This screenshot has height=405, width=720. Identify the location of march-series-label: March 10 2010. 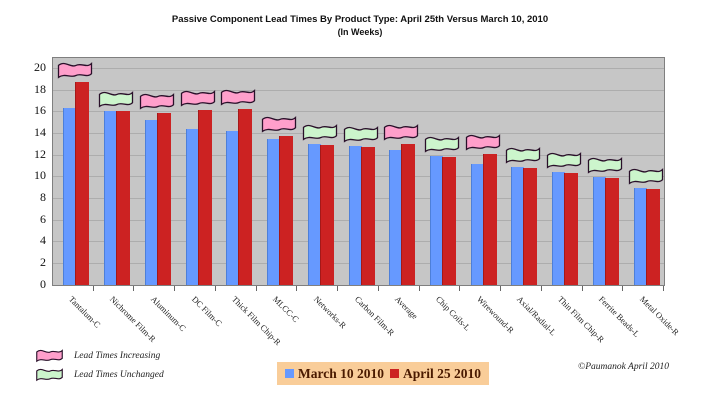
(341, 373).